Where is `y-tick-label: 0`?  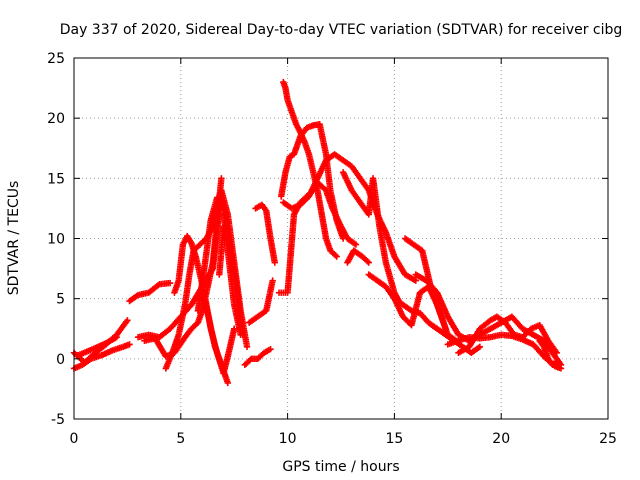
y-tick-label: 0 is located at coordinates (60, 360).